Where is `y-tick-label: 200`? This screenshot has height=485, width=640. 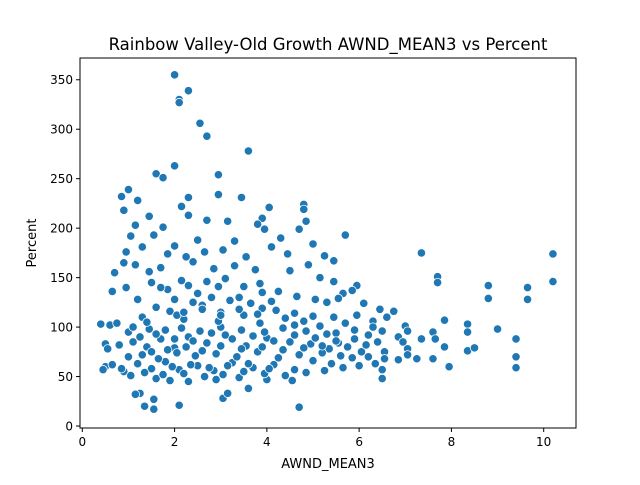 y-tick-label: 200 is located at coordinates (61, 228).